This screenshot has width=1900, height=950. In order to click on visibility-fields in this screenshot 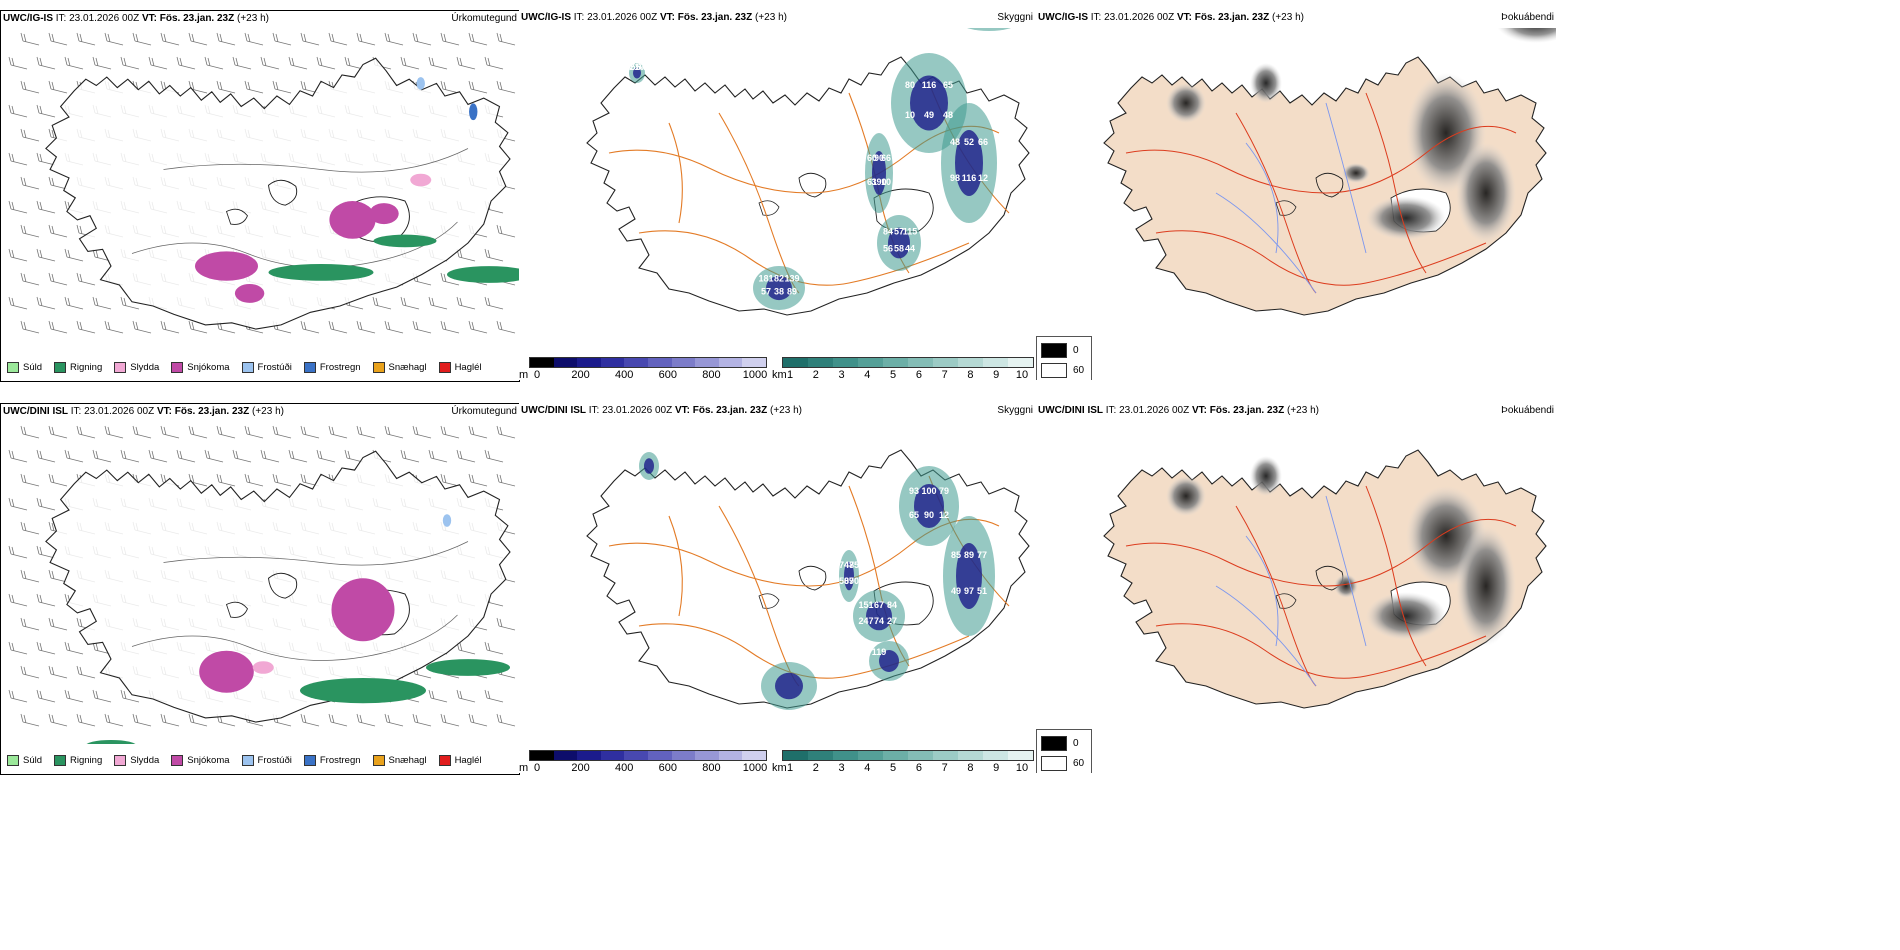, I will do `click(820, 169)`.